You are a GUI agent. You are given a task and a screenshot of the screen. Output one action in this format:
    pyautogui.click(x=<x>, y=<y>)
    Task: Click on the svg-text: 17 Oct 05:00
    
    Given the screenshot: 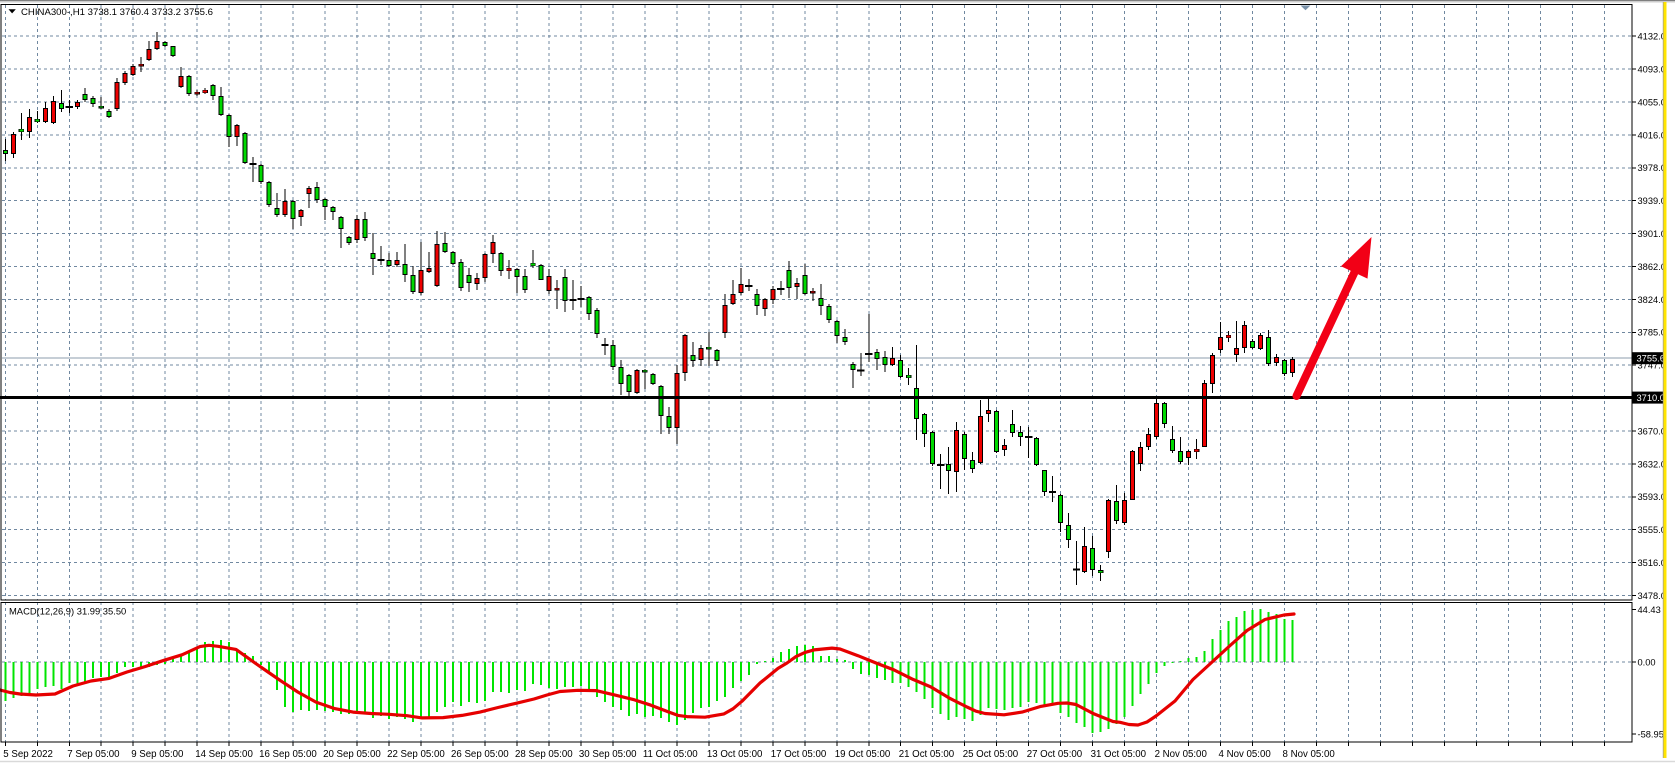 What is the action you would take?
    pyautogui.click(x=799, y=754)
    